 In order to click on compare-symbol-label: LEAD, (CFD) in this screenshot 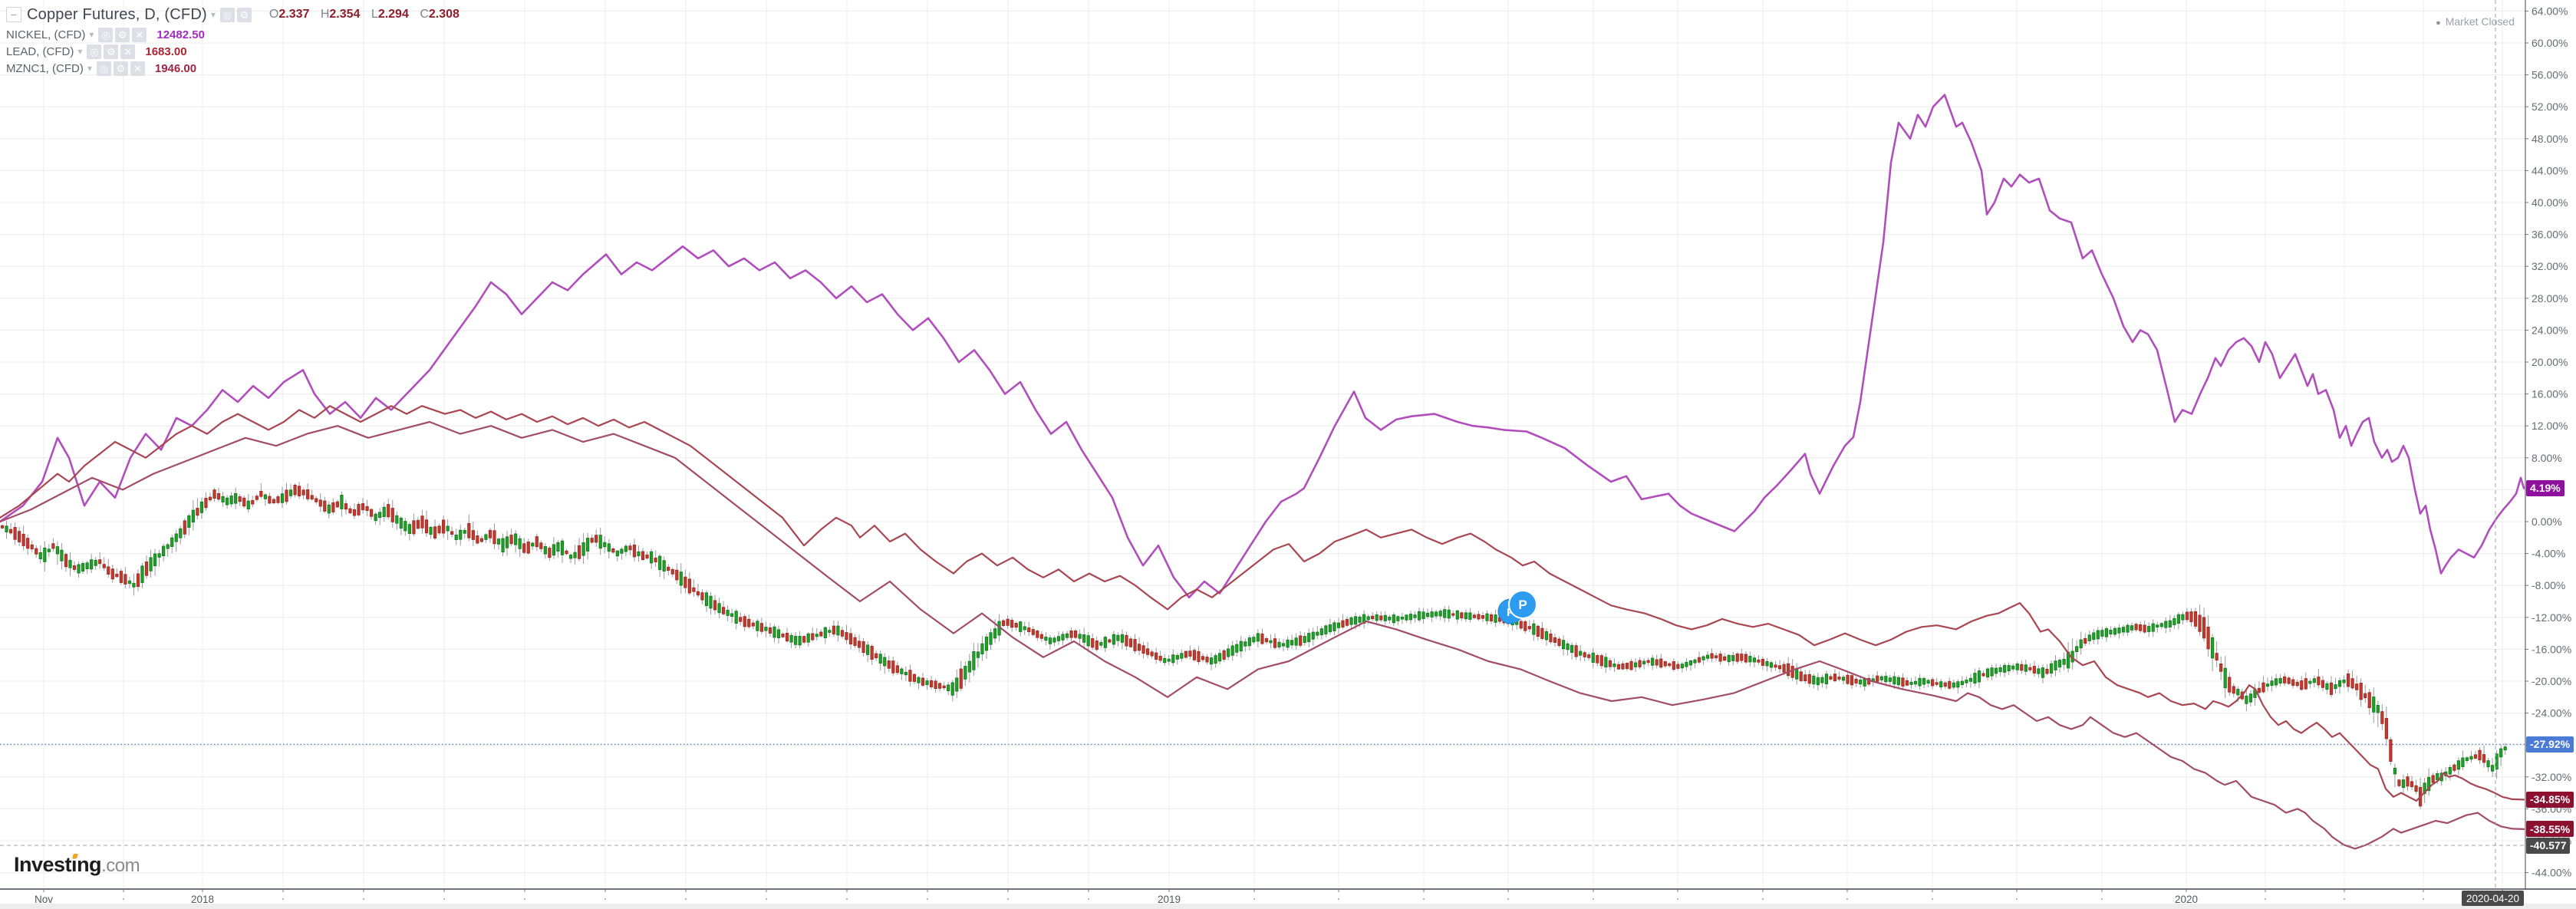, I will do `click(40, 51)`.